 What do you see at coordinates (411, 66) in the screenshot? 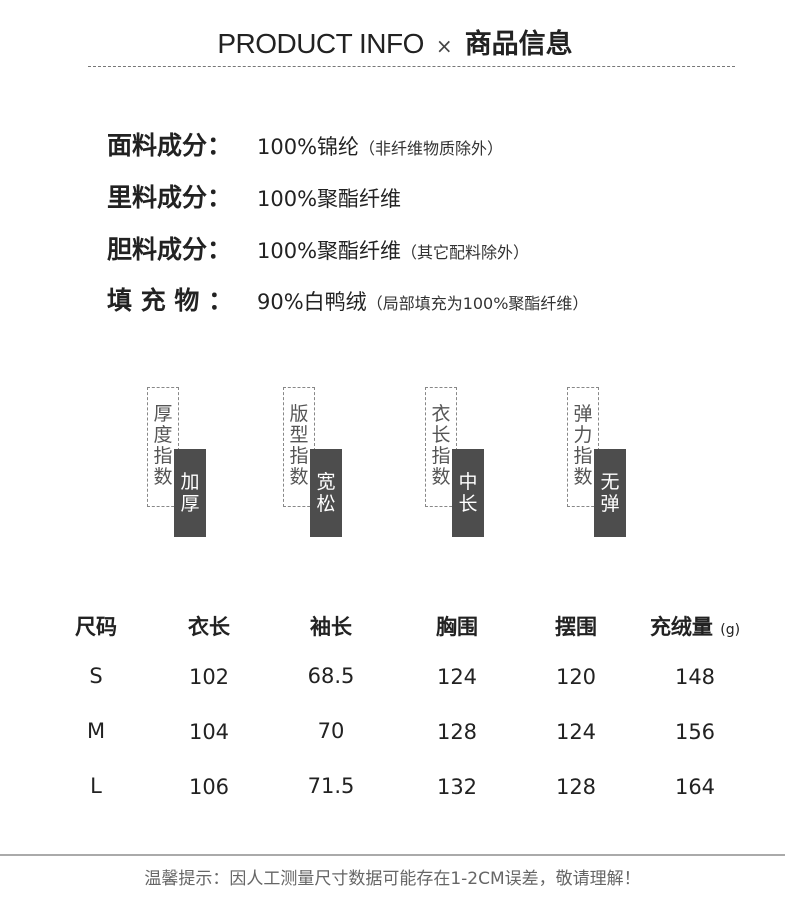
I see `dashed-divider` at bounding box center [411, 66].